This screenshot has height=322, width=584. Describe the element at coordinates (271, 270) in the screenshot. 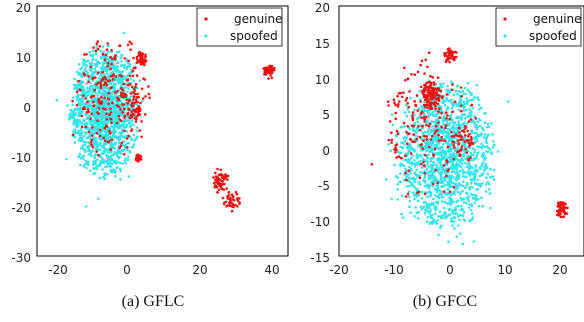

I see `gflc-x-tick: 40` at that location.